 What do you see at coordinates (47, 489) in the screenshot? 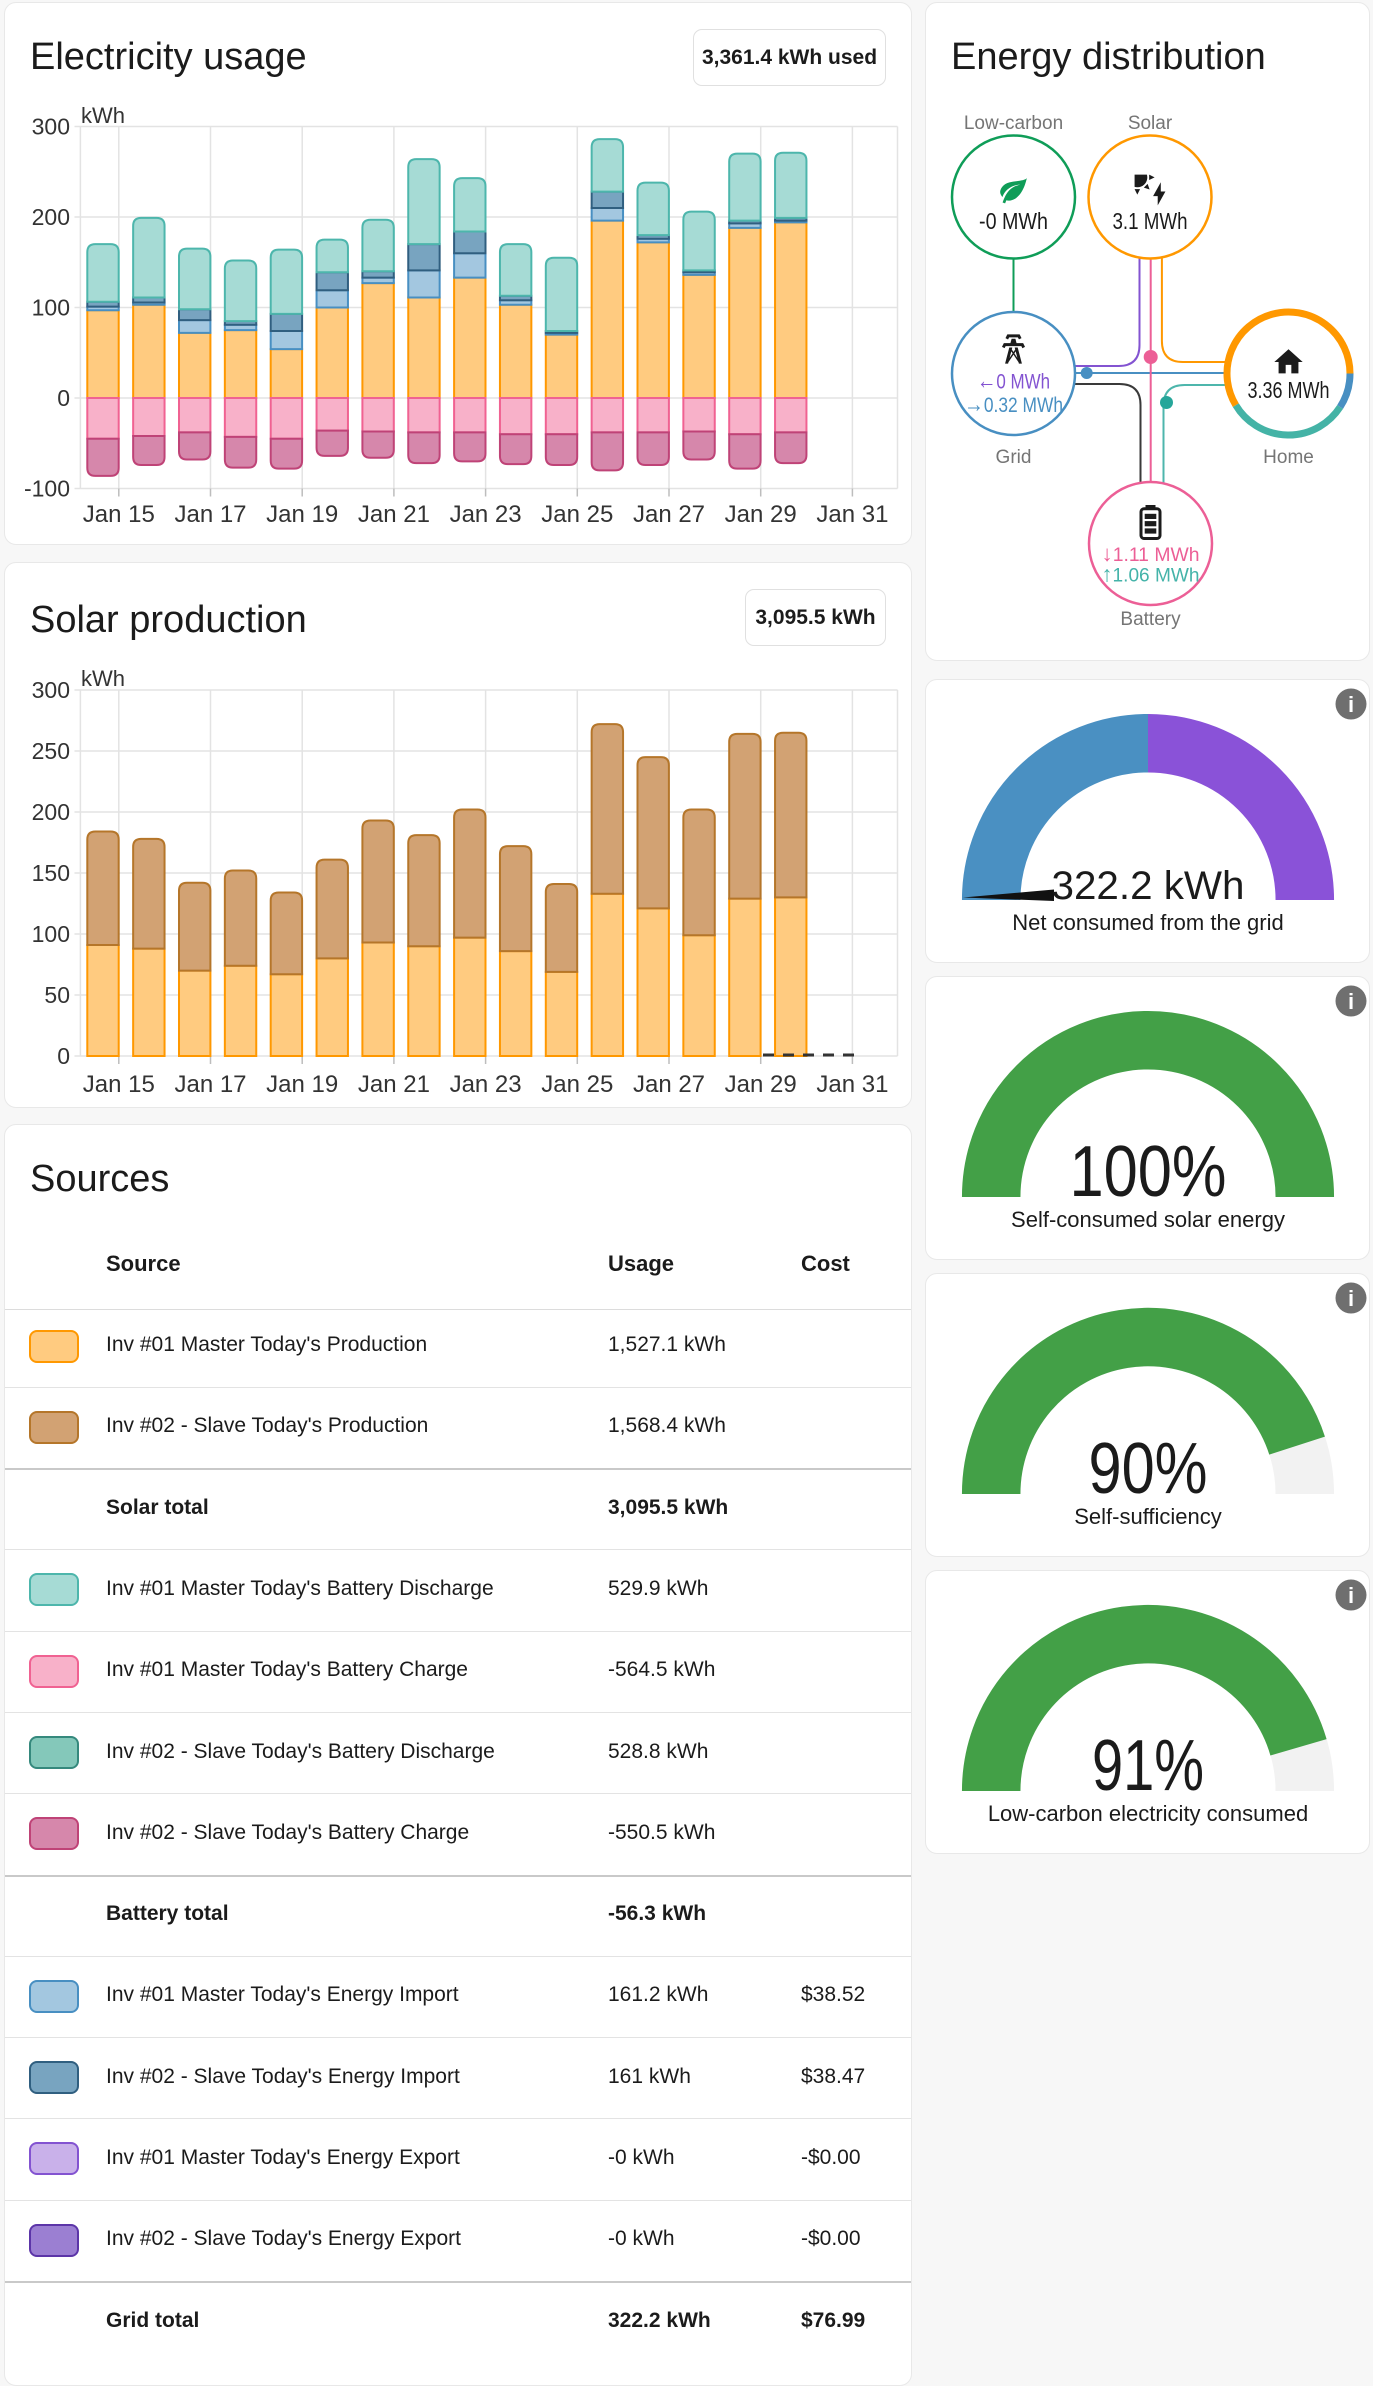
I see `svg-text: -100` at bounding box center [47, 489].